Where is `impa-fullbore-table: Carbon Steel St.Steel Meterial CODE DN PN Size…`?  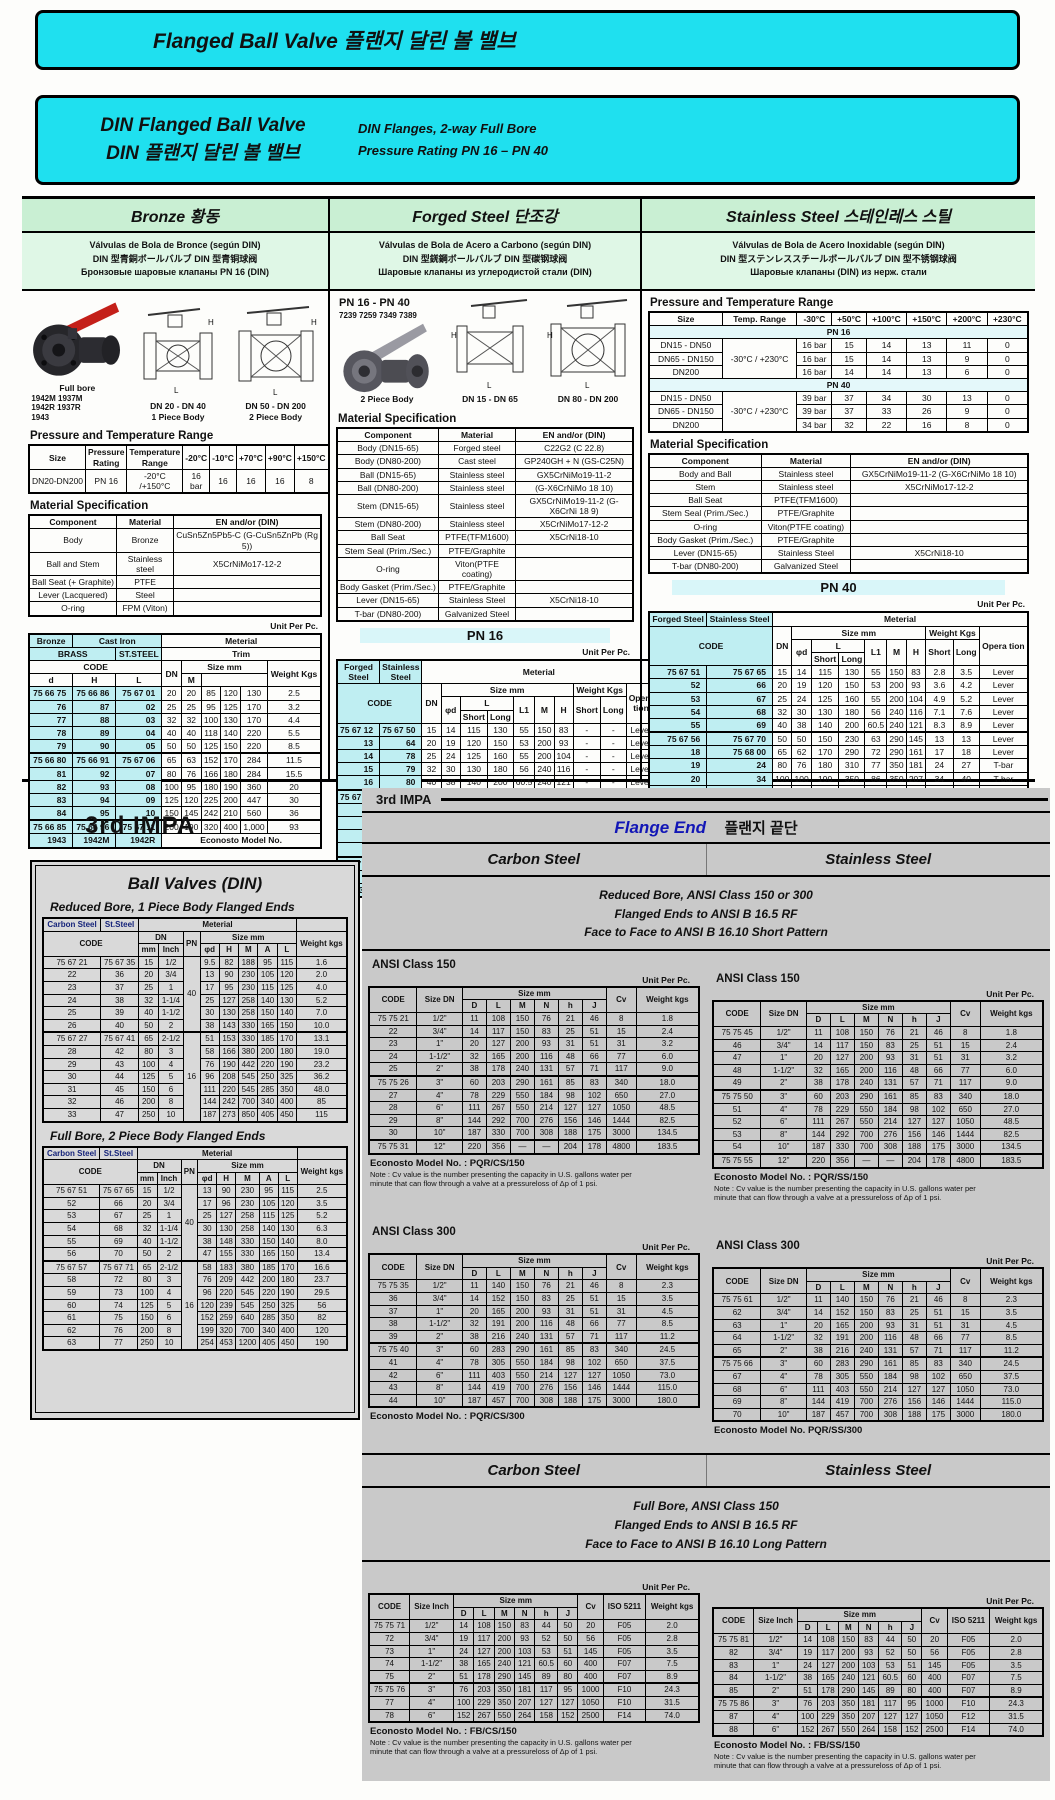
impa-fullbore-table: Carbon Steel St.Steel Meterial CODE DN PN Size… is located at coordinates (195, 1248).